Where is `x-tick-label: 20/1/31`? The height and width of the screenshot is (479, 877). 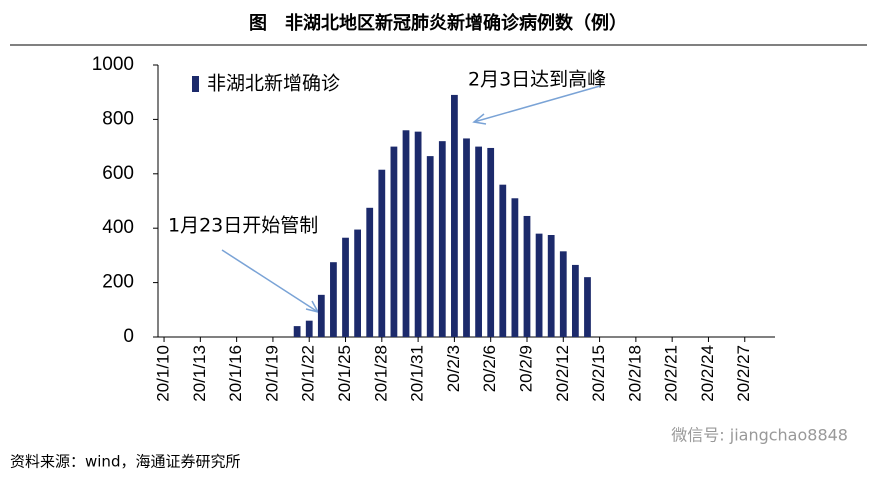
x-tick-label: 20/1/31 is located at coordinates (417, 373).